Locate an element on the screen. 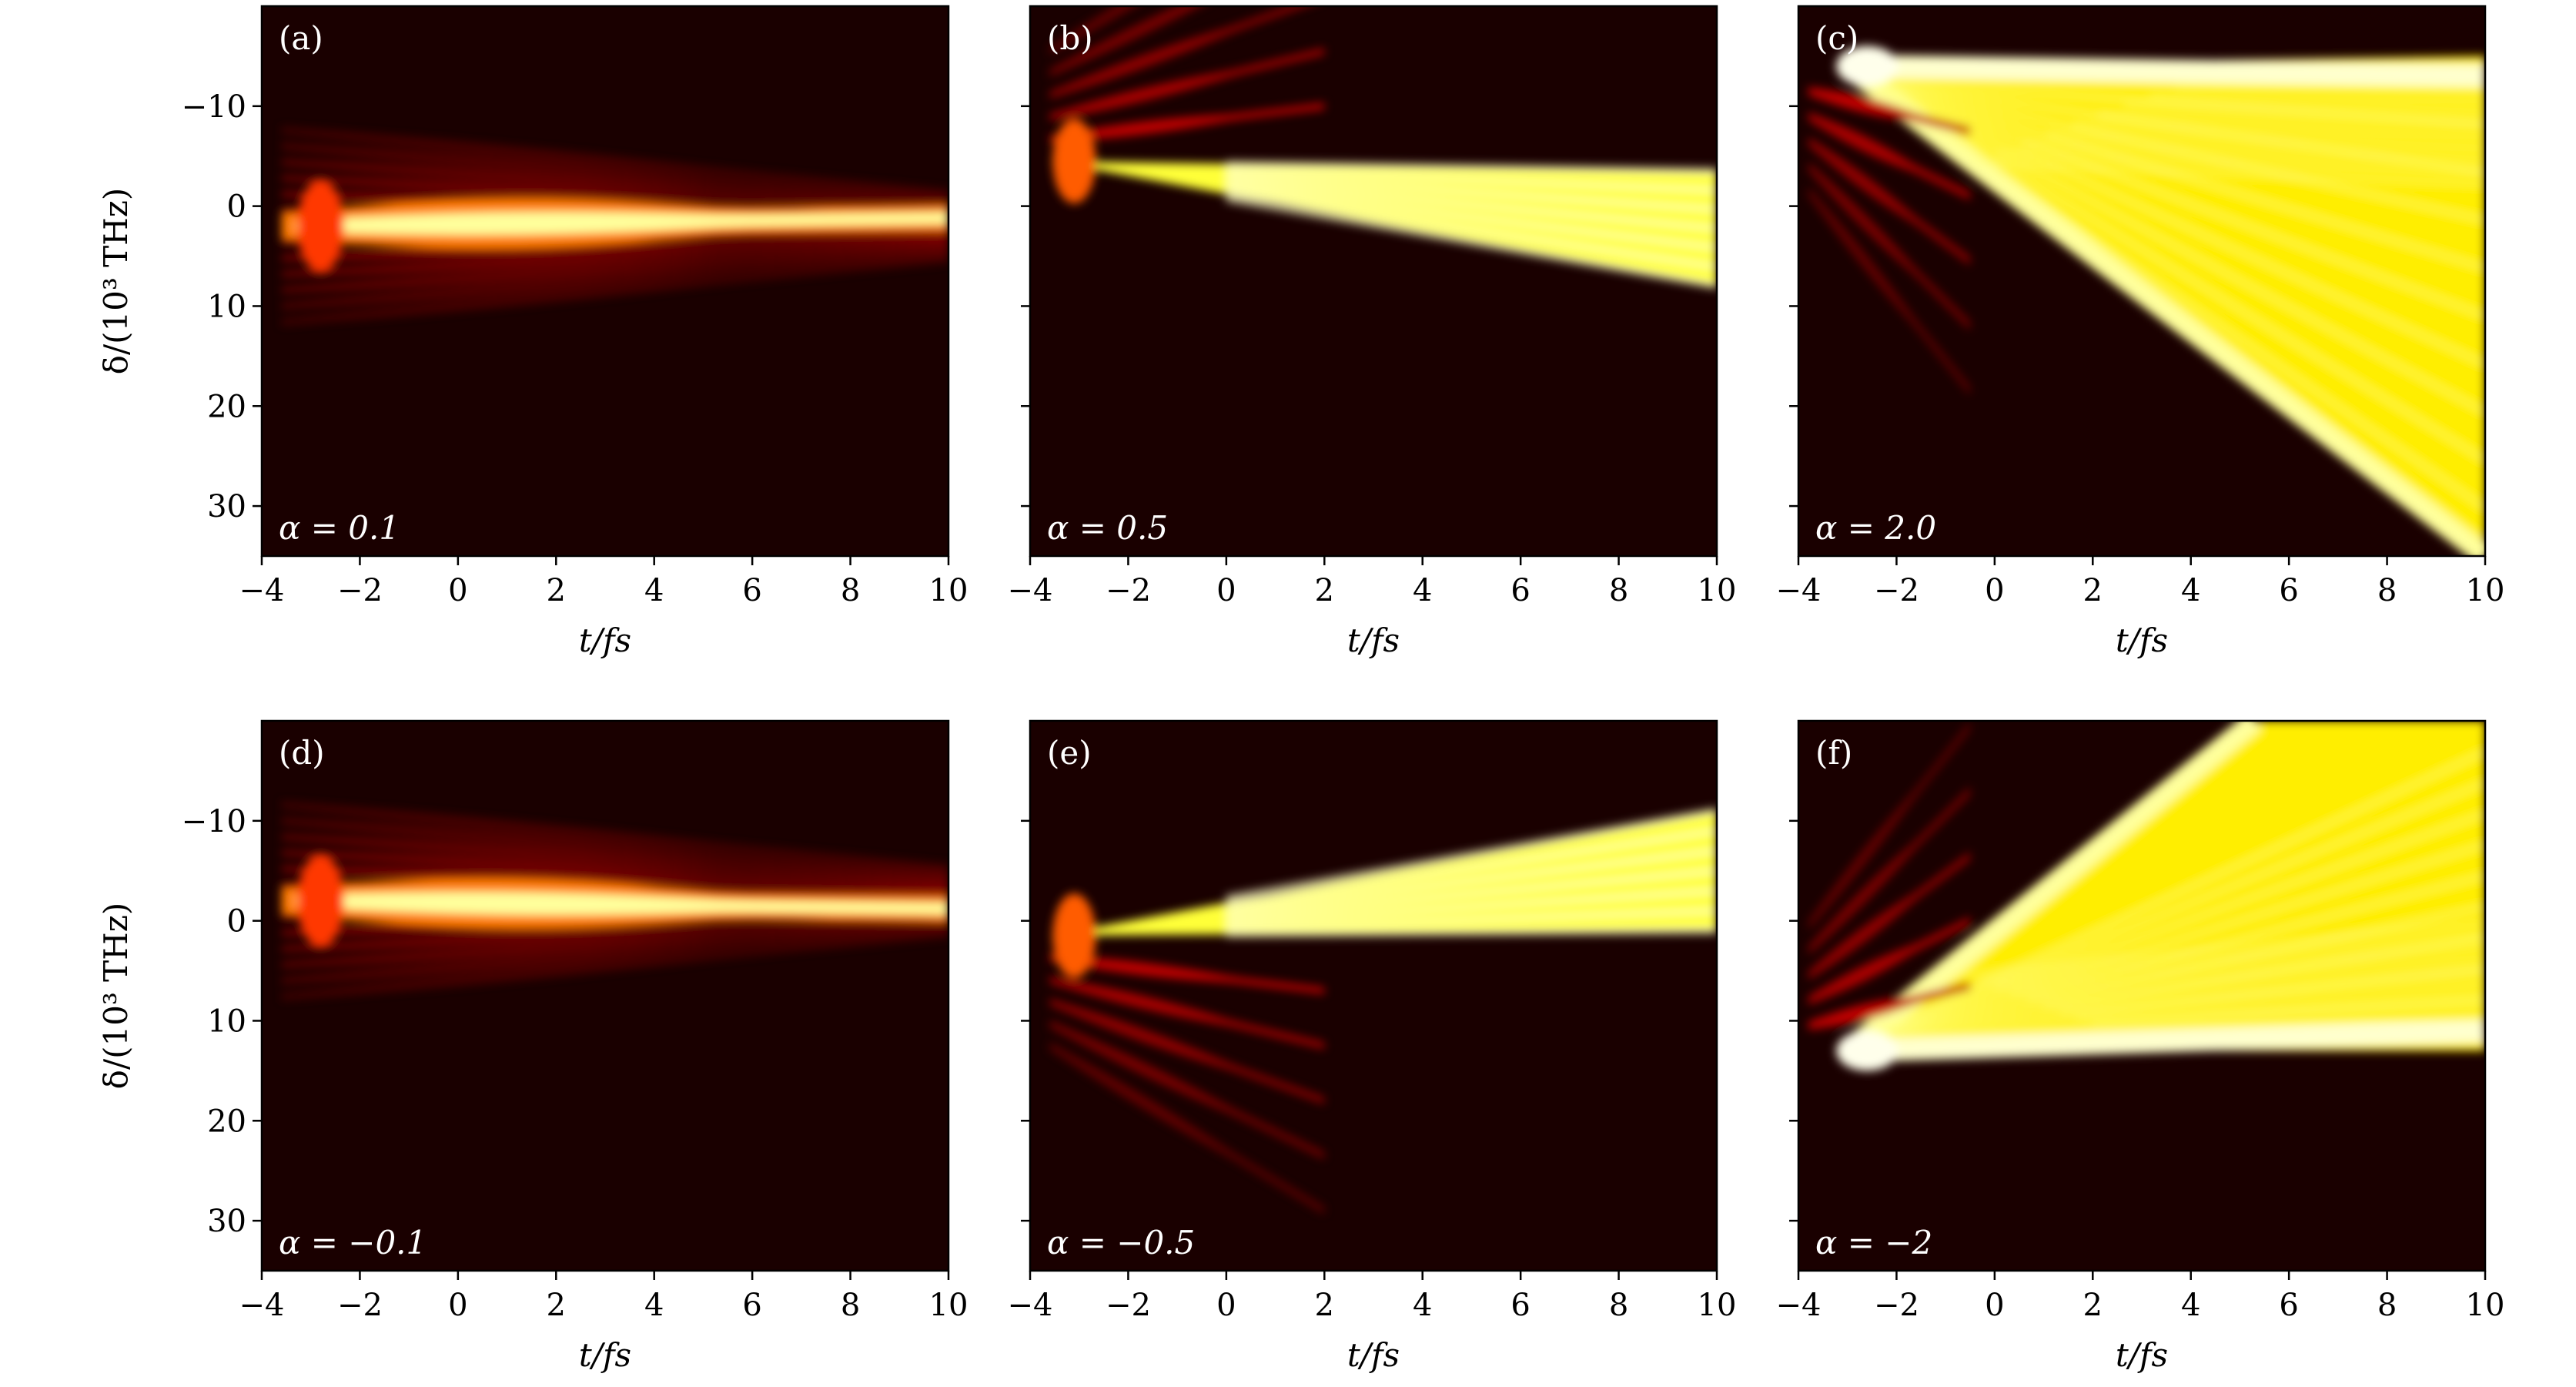  panel-label: (c) is located at coordinates (1837, 38).